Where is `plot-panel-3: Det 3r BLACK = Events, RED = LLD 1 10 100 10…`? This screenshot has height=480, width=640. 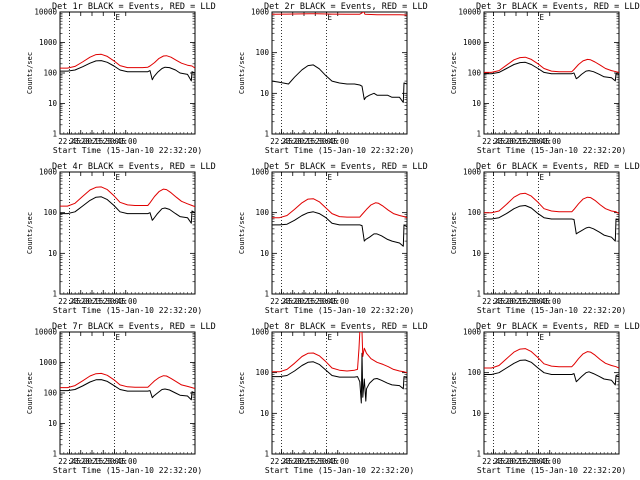 plot-panel-3: Det 3r BLACK = Events, RED = LLD 1 10 100 10… is located at coordinates (545, 78).